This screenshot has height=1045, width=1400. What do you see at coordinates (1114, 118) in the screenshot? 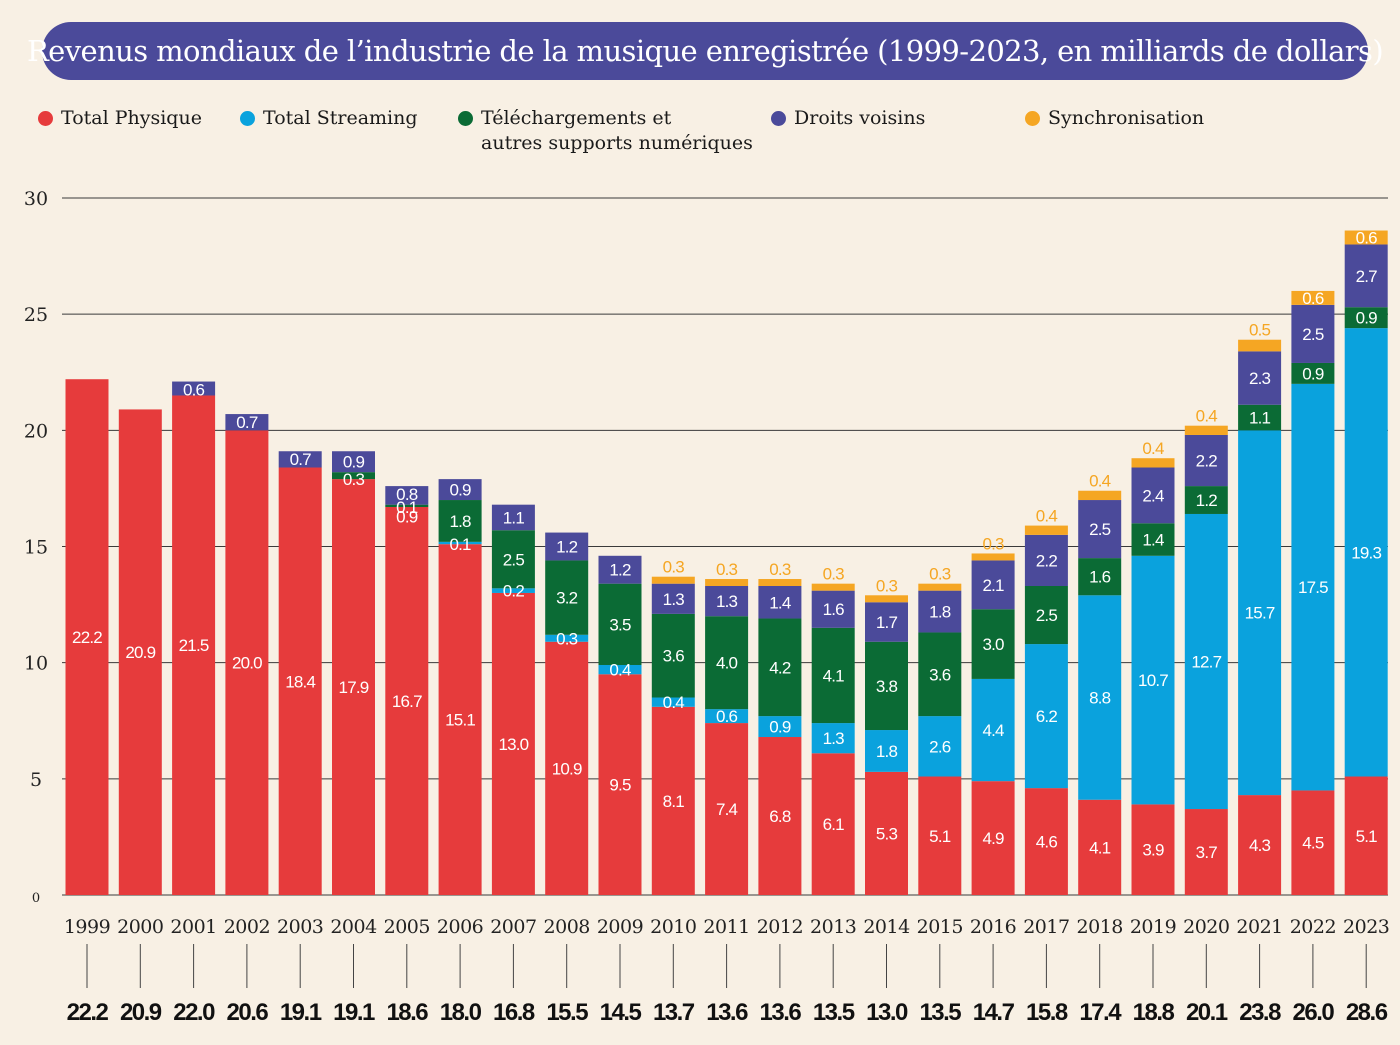
I see `legend-item-synchronisation: Synchronisation` at bounding box center [1114, 118].